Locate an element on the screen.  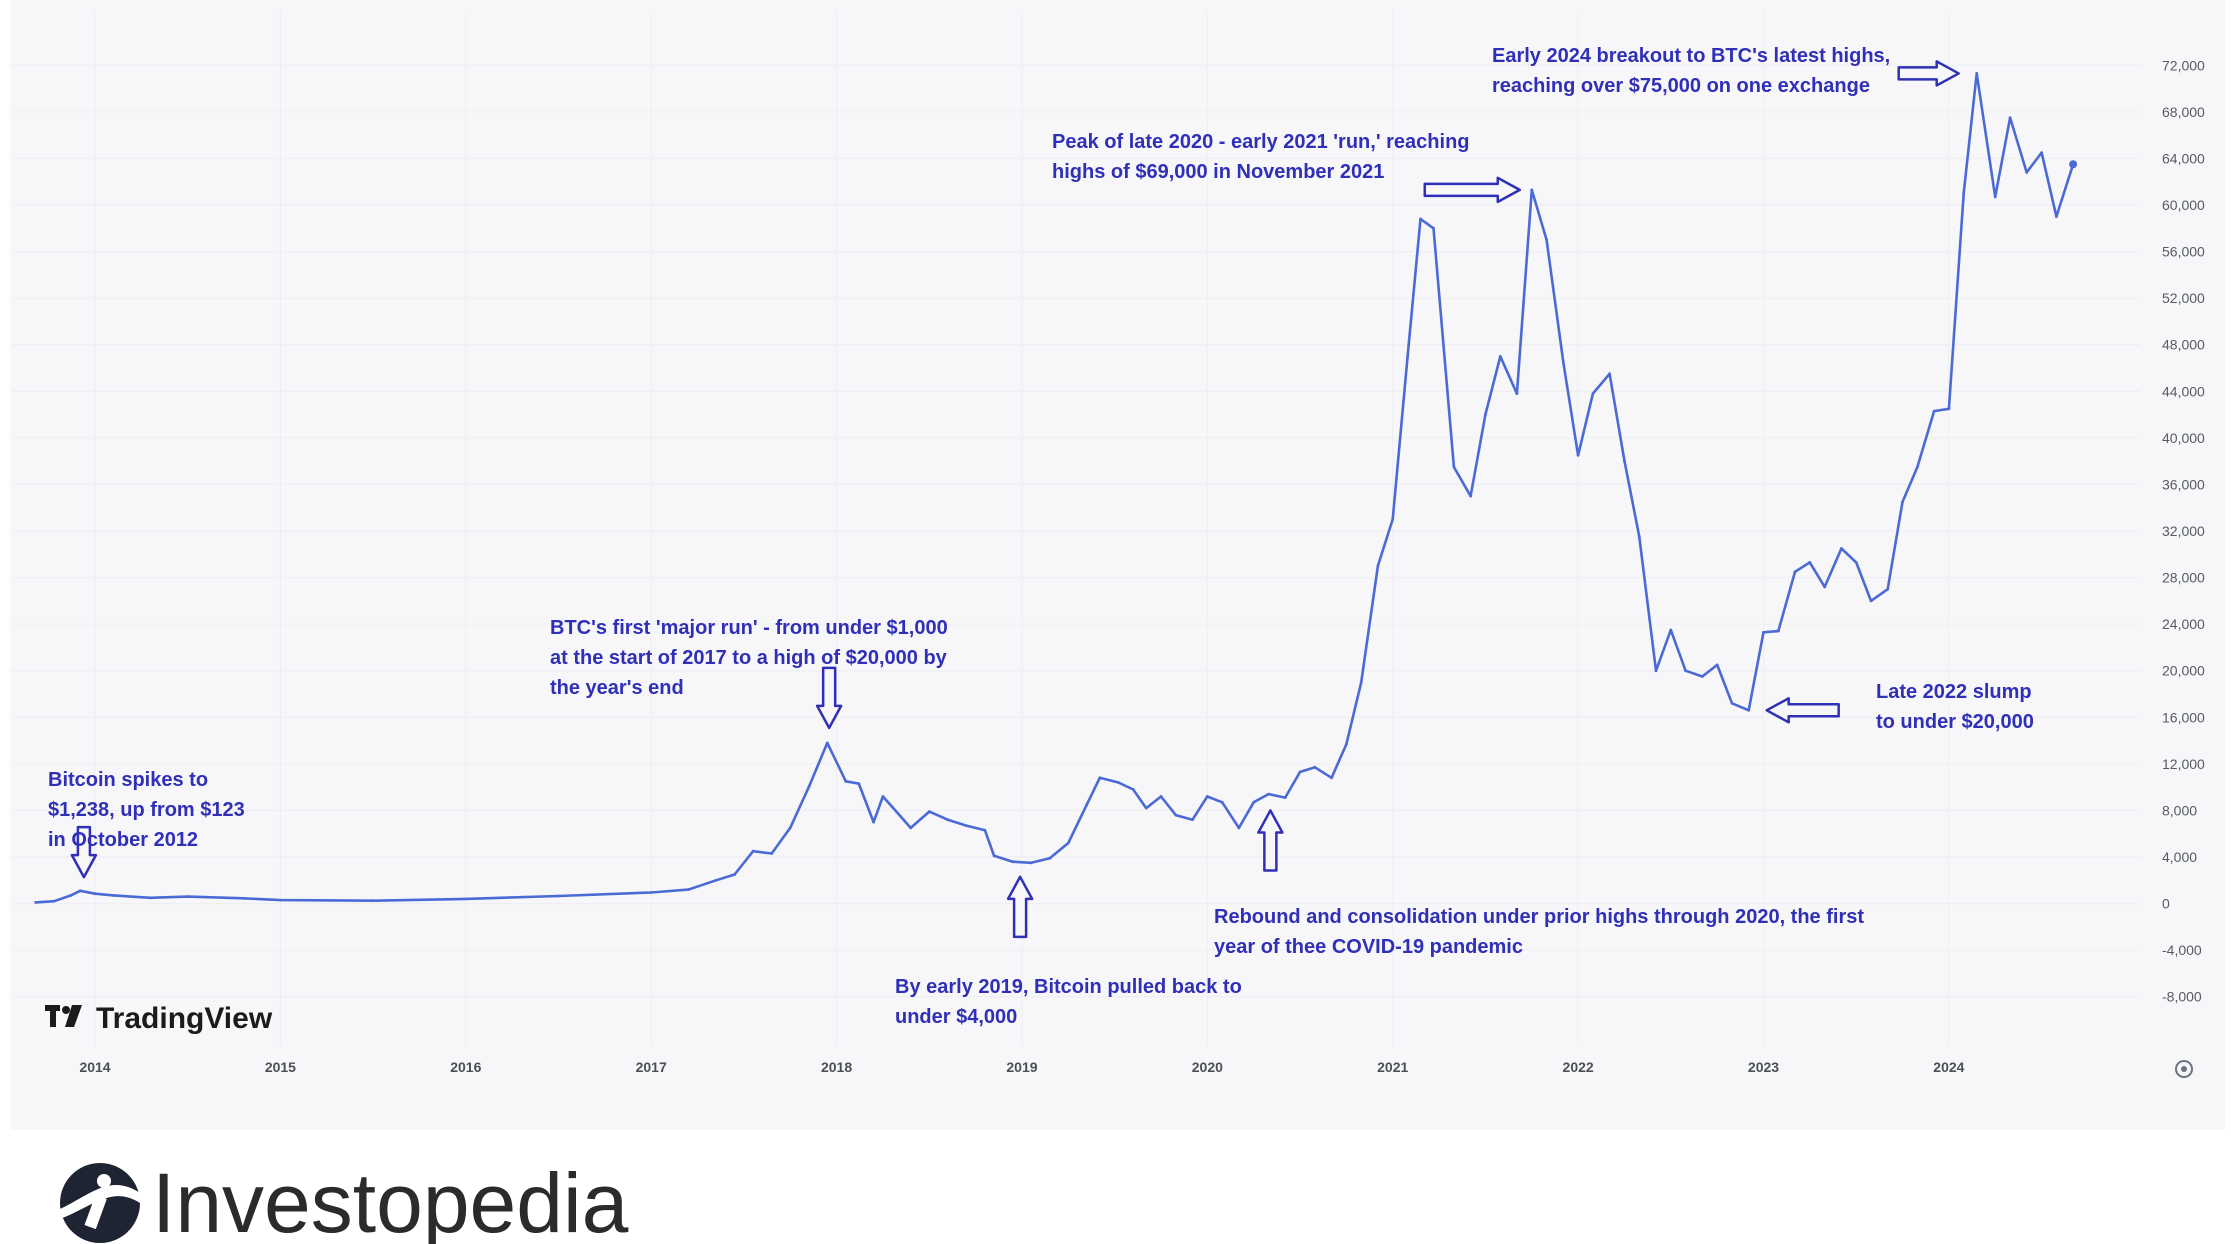
y-tick-label: 36,000 is located at coordinates (2183, 484).